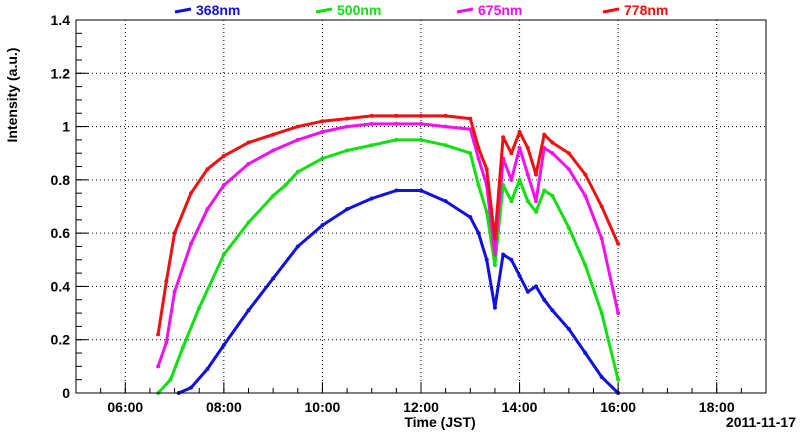 The image size is (800, 434). Describe the element at coordinates (465, 10) in the screenshot. I see `legend-marker-675nm` at that location.